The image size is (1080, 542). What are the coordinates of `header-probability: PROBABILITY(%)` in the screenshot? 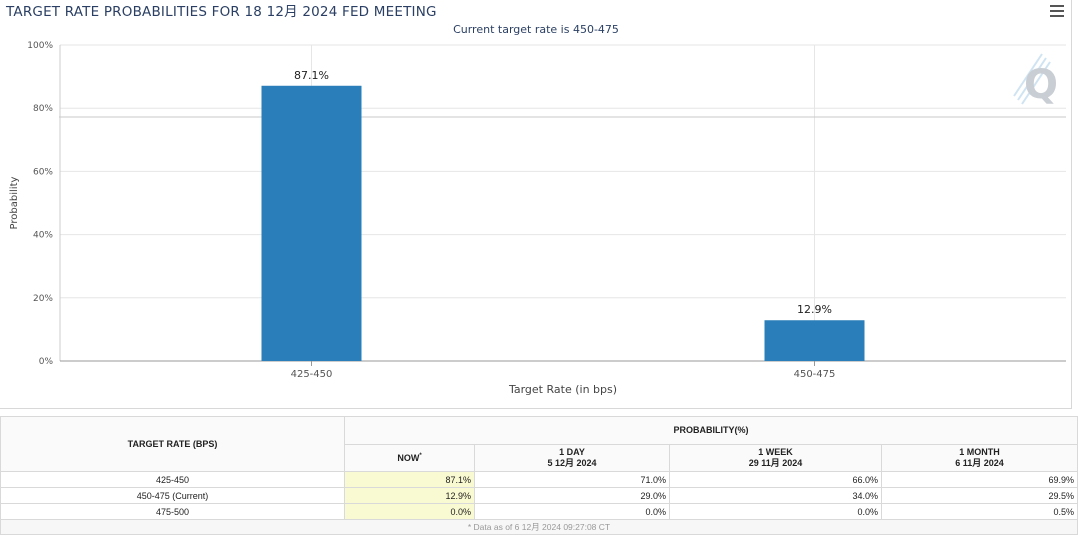 It's located at (711, 430).